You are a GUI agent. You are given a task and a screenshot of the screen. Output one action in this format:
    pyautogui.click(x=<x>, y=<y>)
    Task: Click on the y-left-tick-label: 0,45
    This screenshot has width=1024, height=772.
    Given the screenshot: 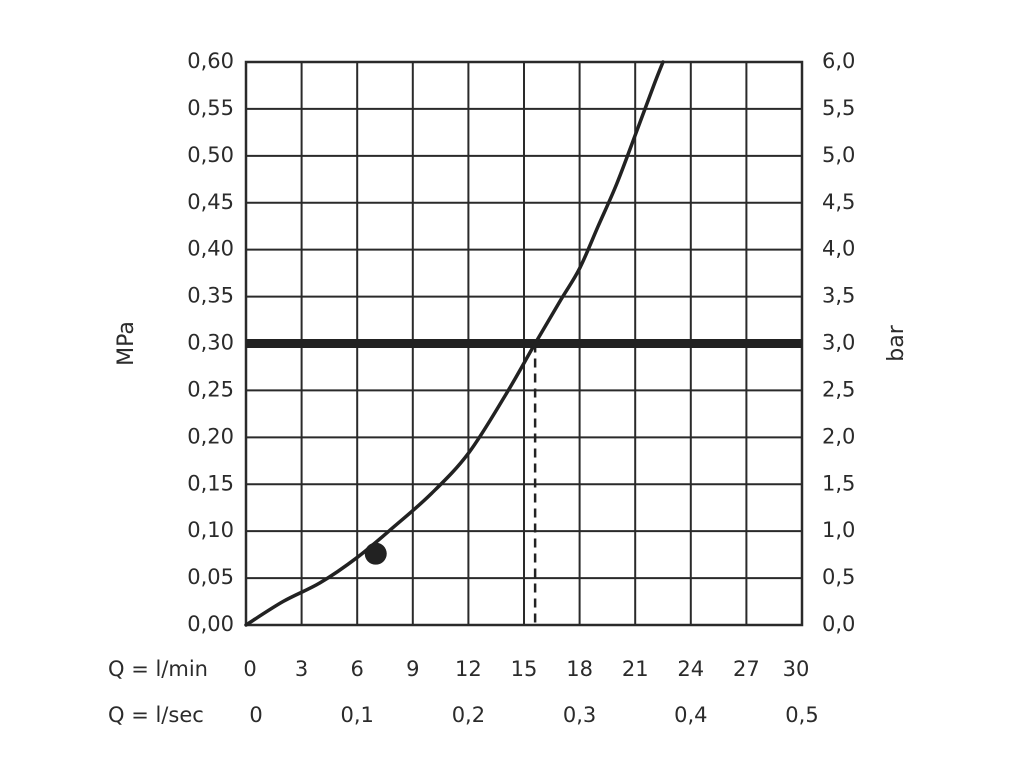 What is the action you would take?
    pyautogui.click(x=210, y=202)
    